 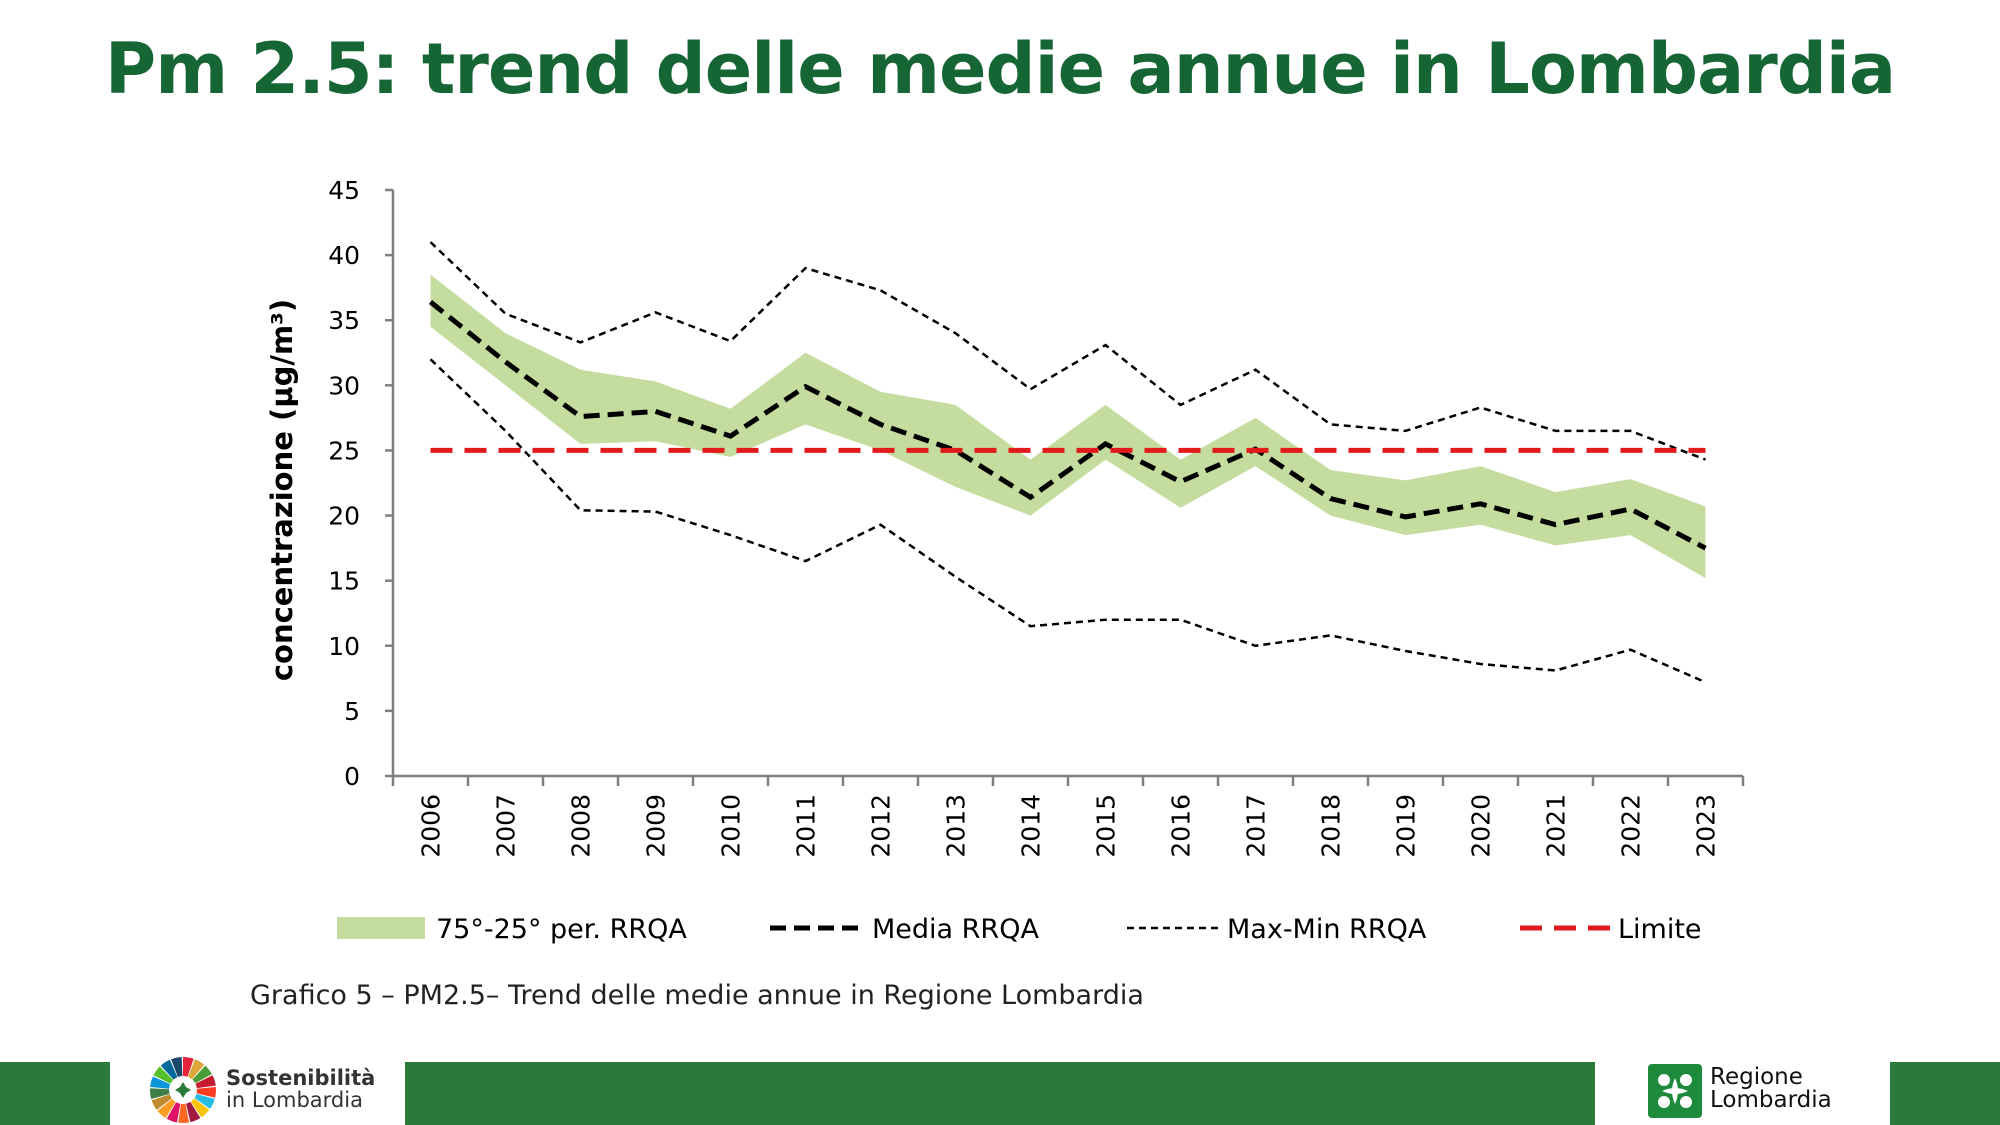 I want to click on footer-band-middle, so click(x=1000, y=1093).